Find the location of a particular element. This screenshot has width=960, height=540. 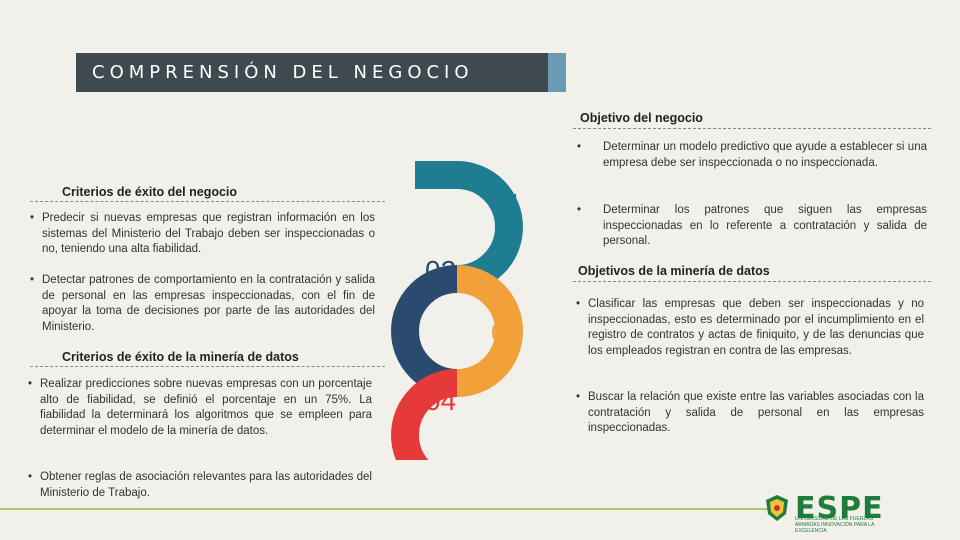

step-04-label: 04 is located at coordinates (440, 400).